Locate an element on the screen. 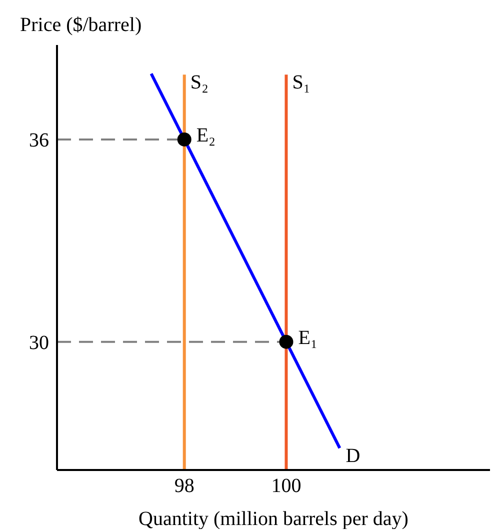  x-tick-label: 98 is located at coordinates (184, 486).